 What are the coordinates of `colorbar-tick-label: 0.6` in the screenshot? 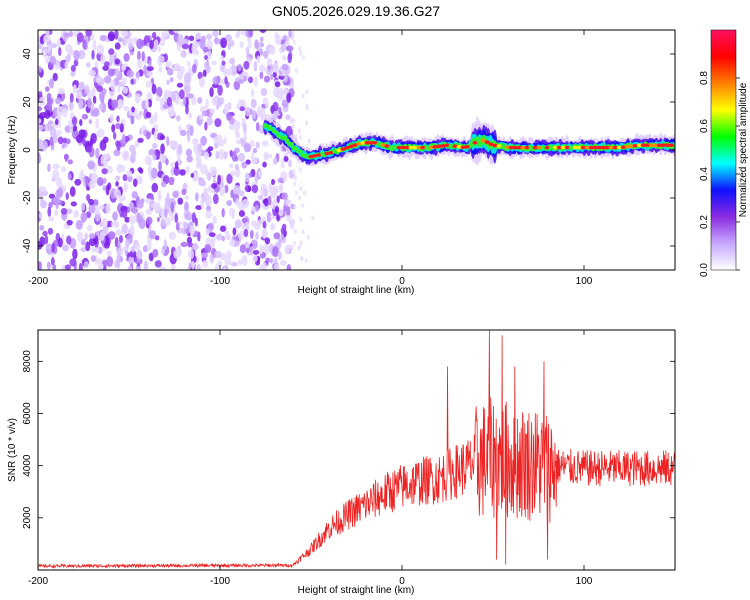 It's located at (704, 126).